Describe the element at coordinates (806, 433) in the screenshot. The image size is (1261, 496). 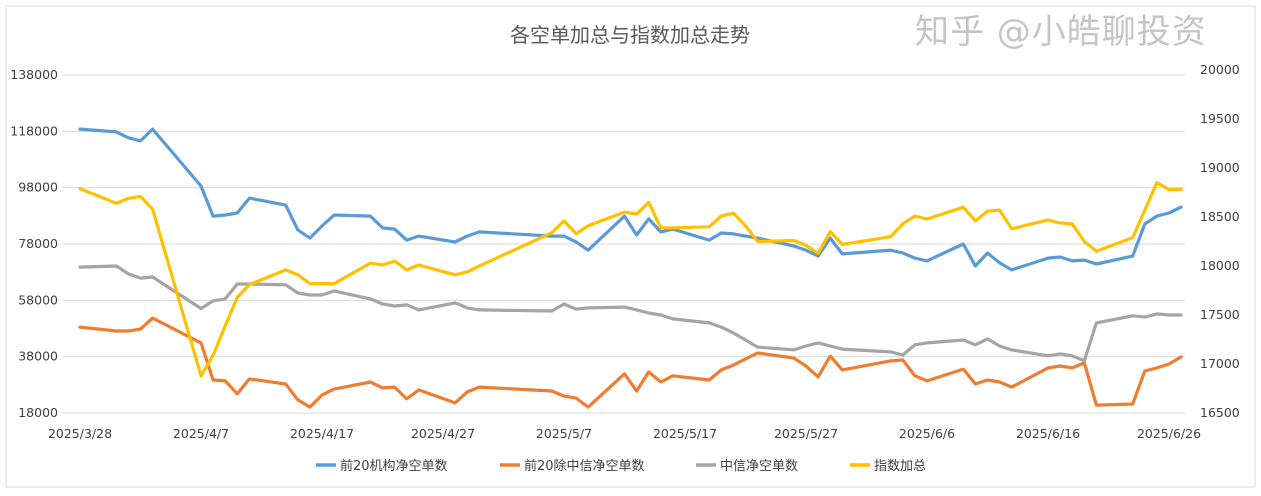
I see `x-tick-label: 2025/5/27` at that location.